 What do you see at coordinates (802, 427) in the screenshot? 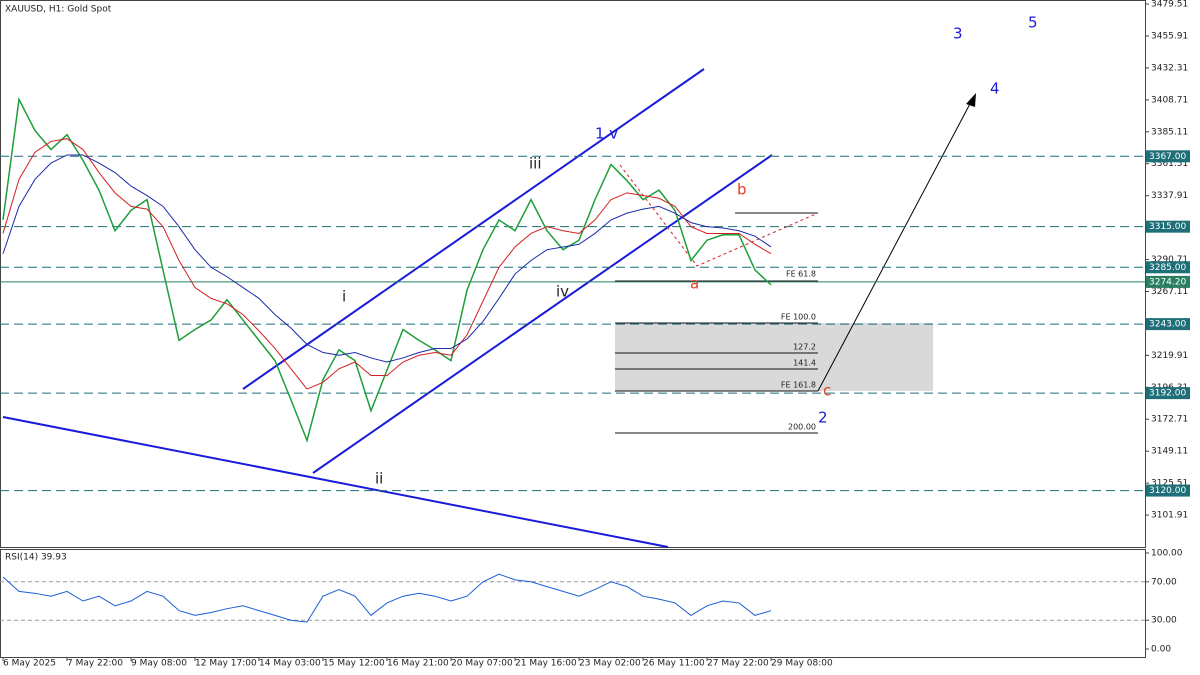
I see `fib-label: 200.00` at bounding box center [802, 427].